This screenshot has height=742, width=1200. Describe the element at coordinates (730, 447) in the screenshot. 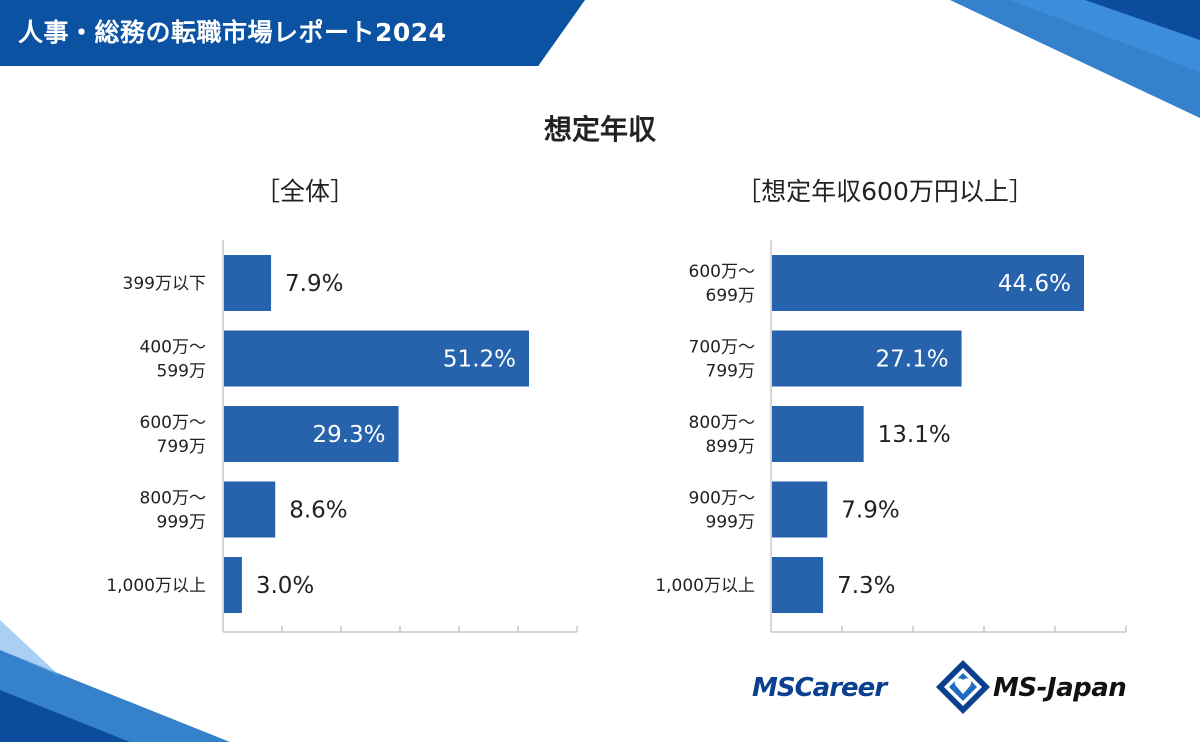

I see `category-label: 899万` at that location.